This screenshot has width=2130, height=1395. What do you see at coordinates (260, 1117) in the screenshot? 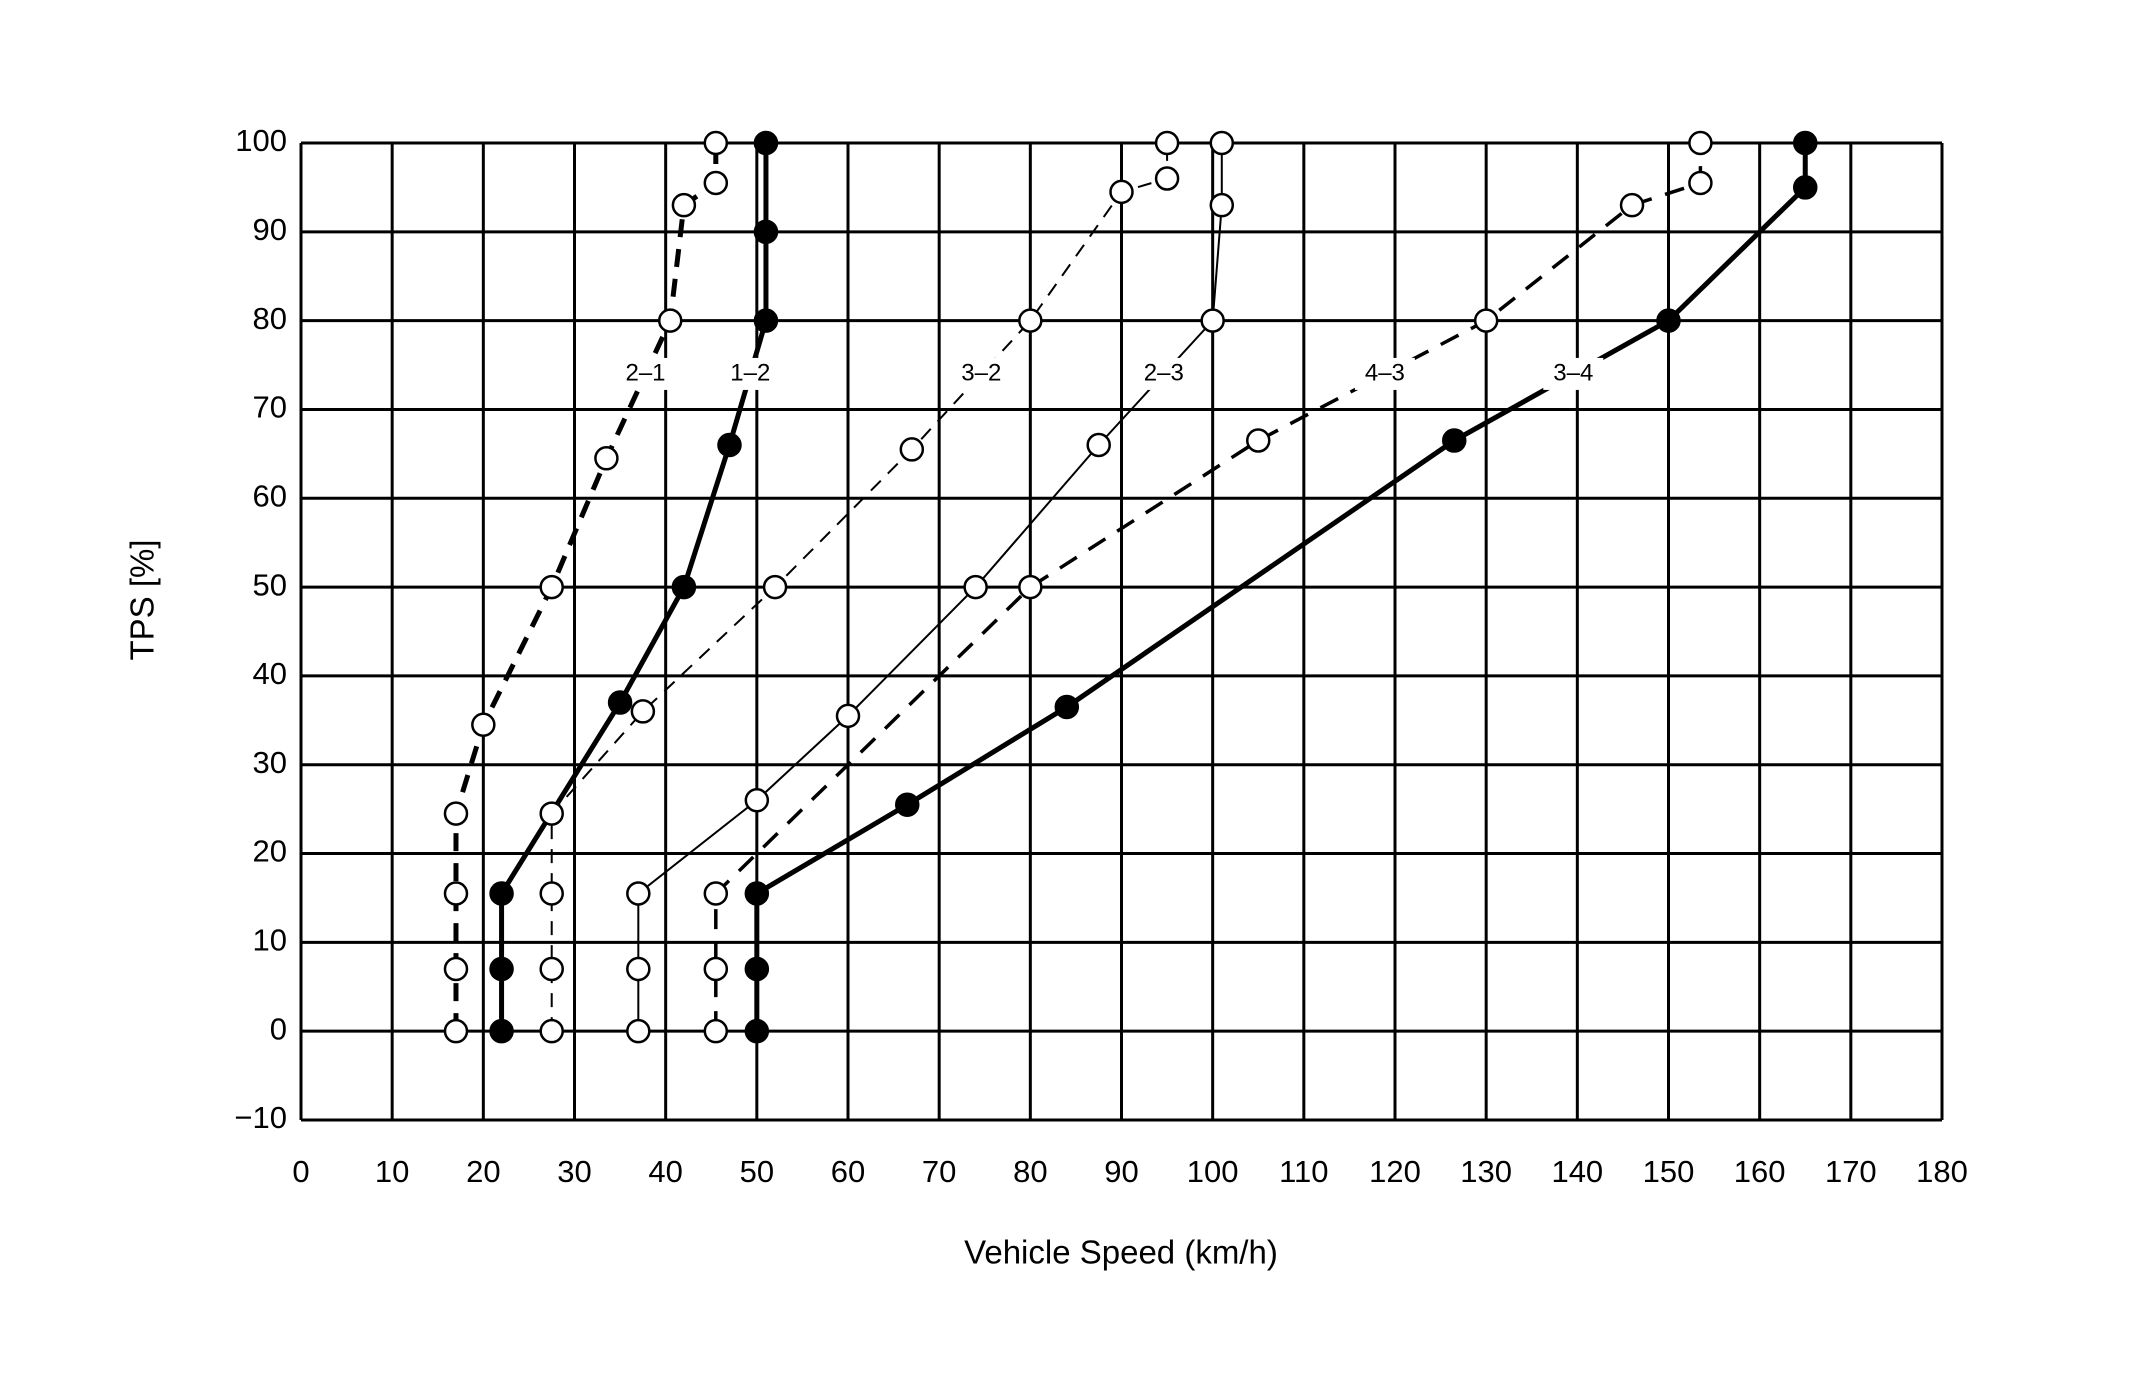
I see `y-tick-label: −10` at bounding box center [260, 1117].